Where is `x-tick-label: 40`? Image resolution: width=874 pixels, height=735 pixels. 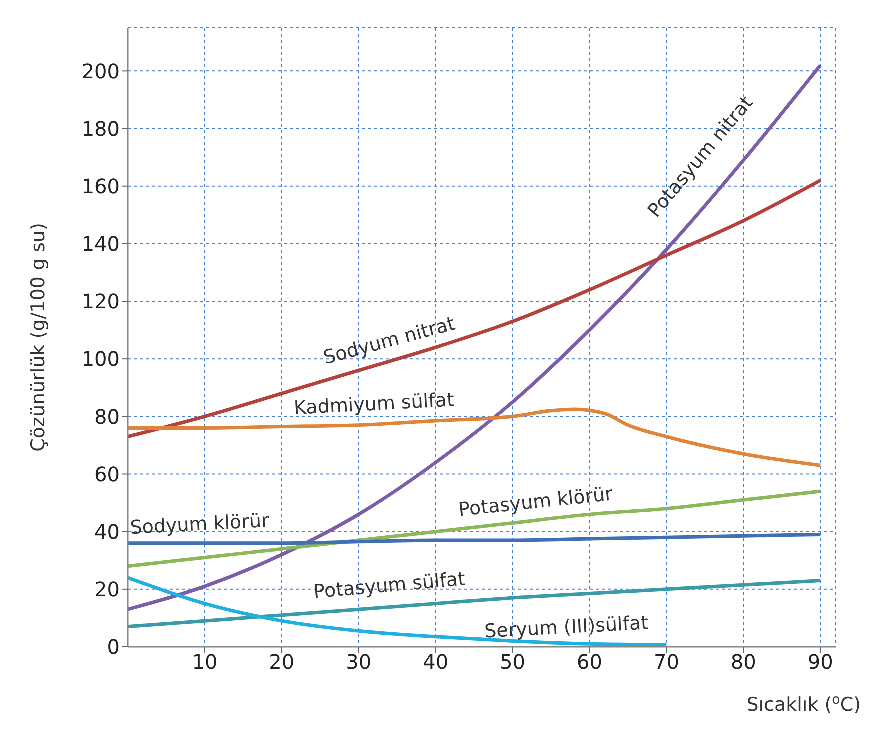 x-tick-label: 40 is located at coordinates (436, 662).